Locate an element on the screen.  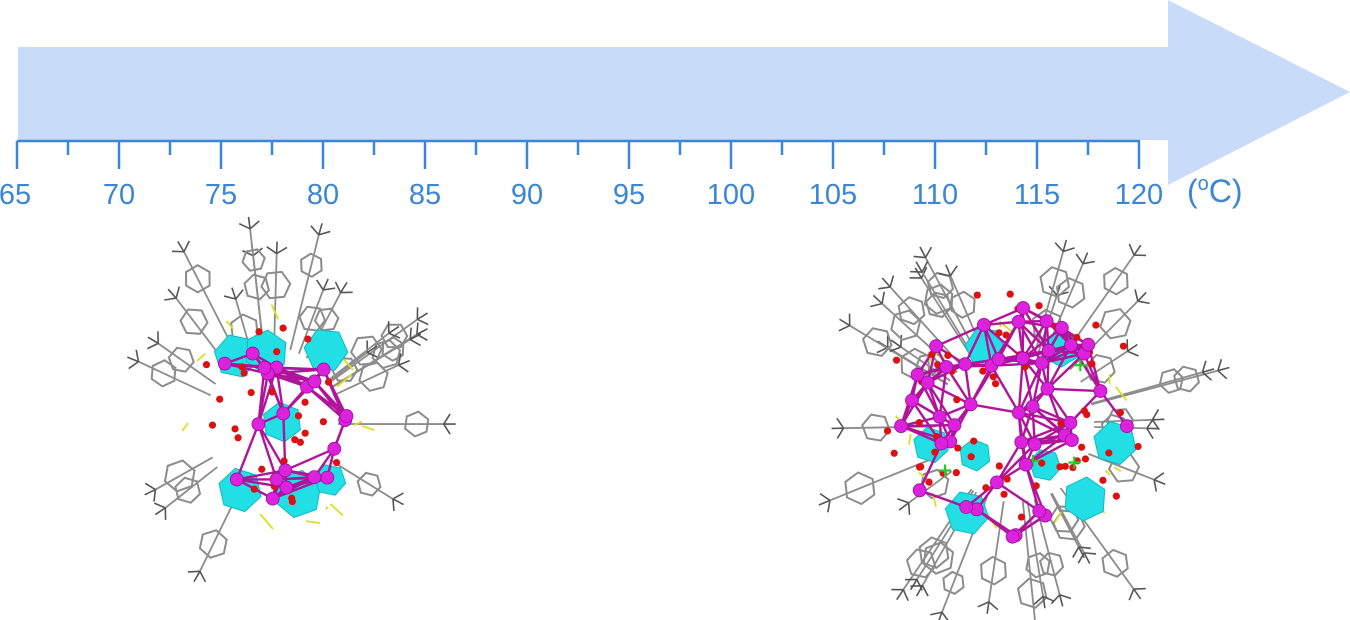
tick-label-105: 105 is located at coordinates (833, 195).